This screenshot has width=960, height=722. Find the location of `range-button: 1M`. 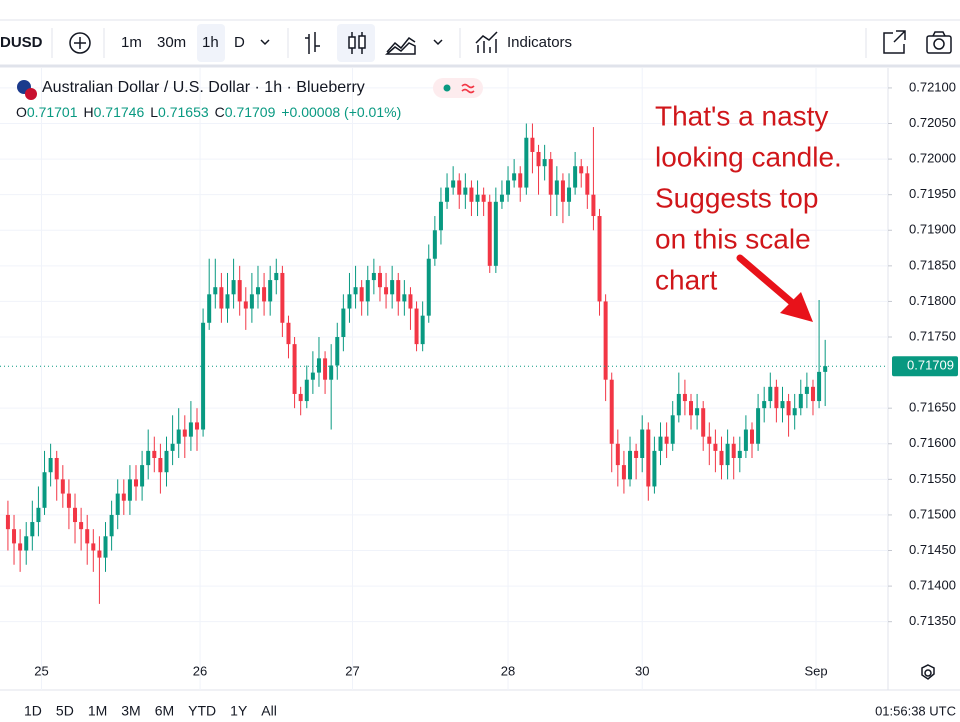

range-button: 1M is located at coordinates (97, 711).